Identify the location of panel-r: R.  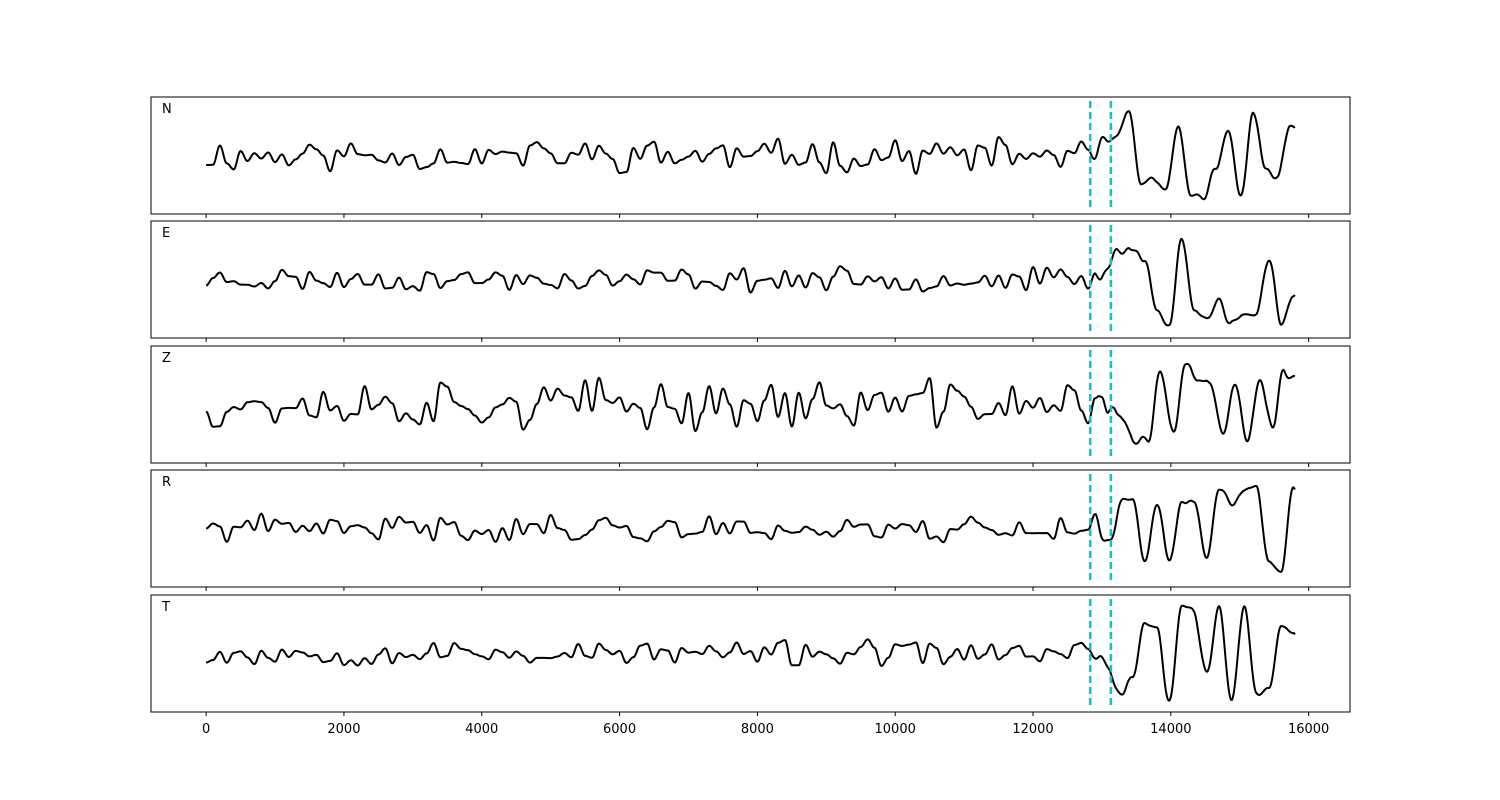
(750, 530).